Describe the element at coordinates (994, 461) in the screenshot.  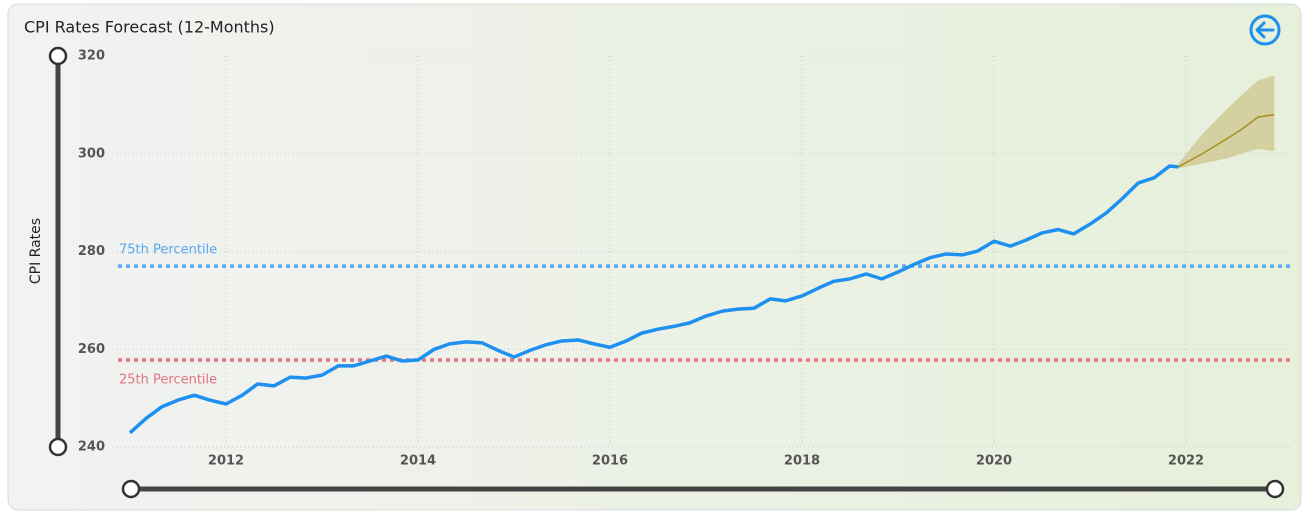
I see `x-tick-label: 2020` at that location.